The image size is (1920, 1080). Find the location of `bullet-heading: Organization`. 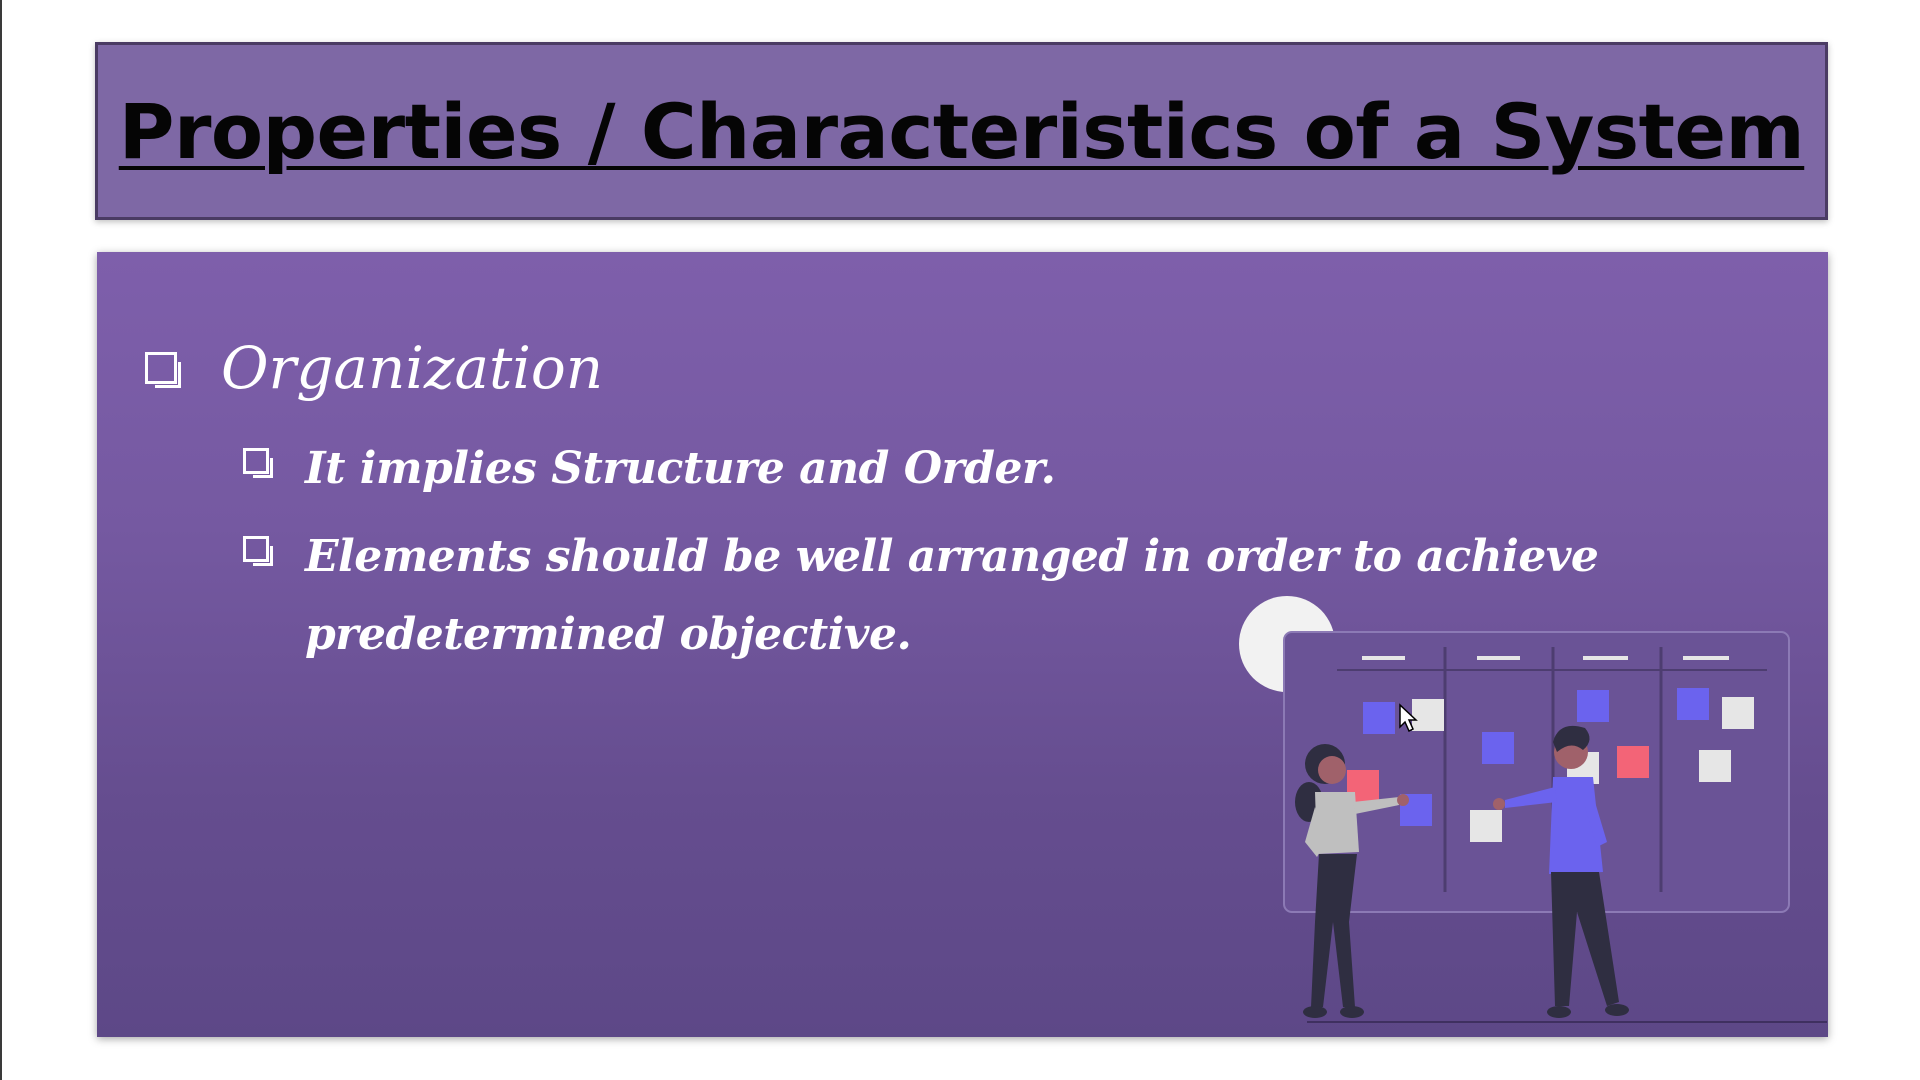

bullet-heading: Organization is located at coordinates (412, 368).